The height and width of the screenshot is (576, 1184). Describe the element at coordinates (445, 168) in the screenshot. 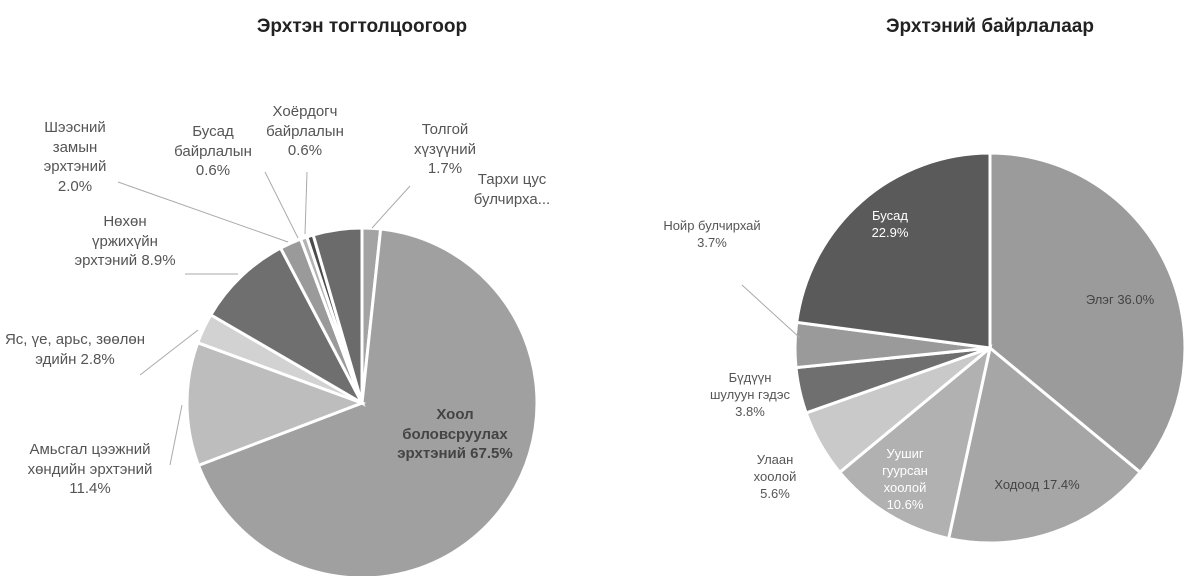

I see `value-label: 1.7%` at that location.